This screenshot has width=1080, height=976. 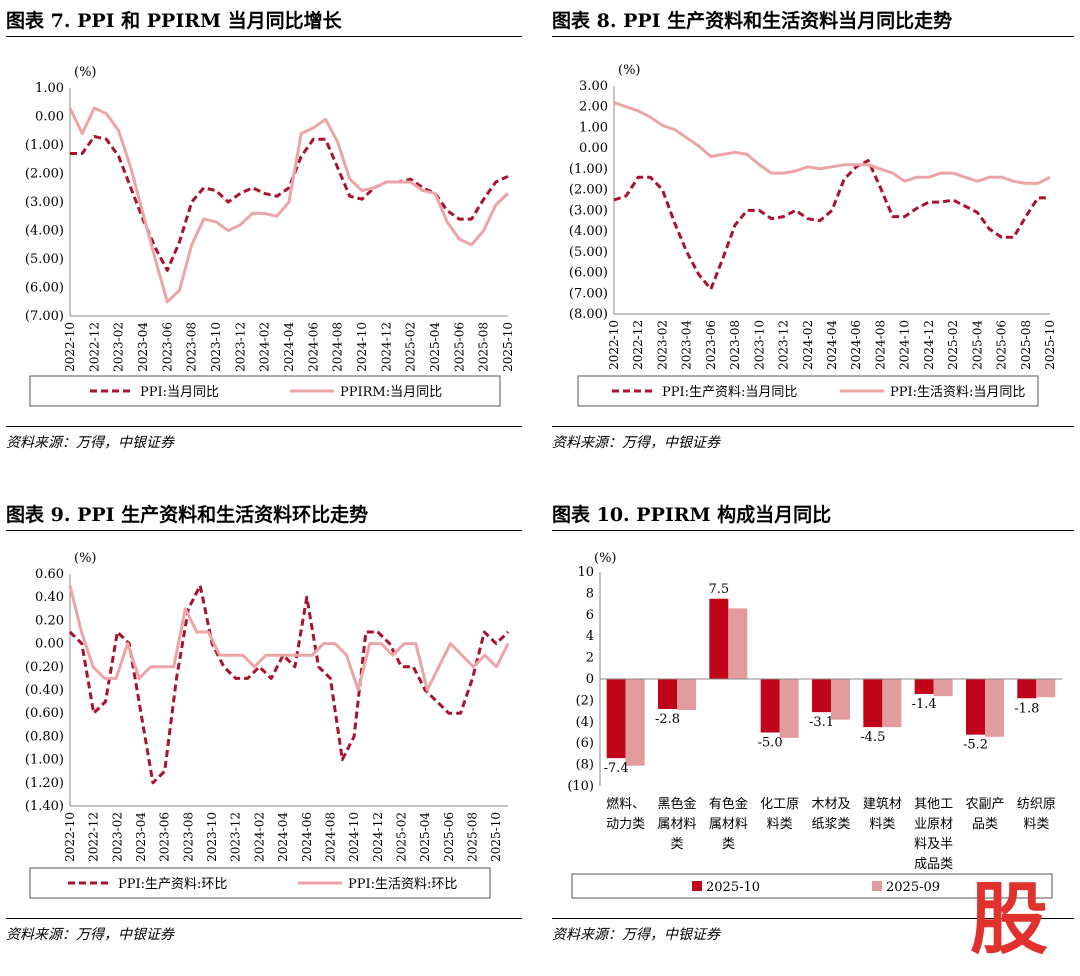 What do you see at coordinates (728, 804) in the screenshot?
I see `category-label: 有色金` at bounding box center [728, 804].